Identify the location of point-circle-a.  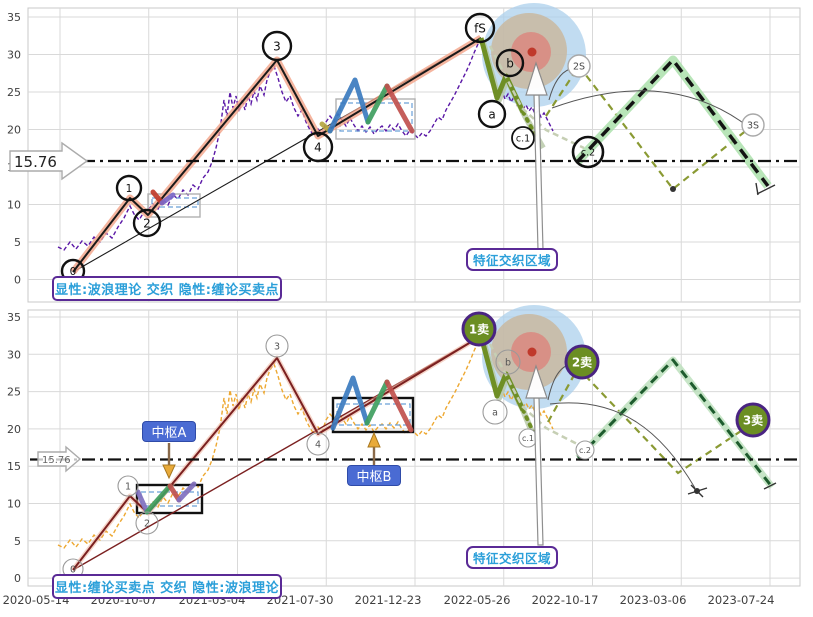
(495, 412).